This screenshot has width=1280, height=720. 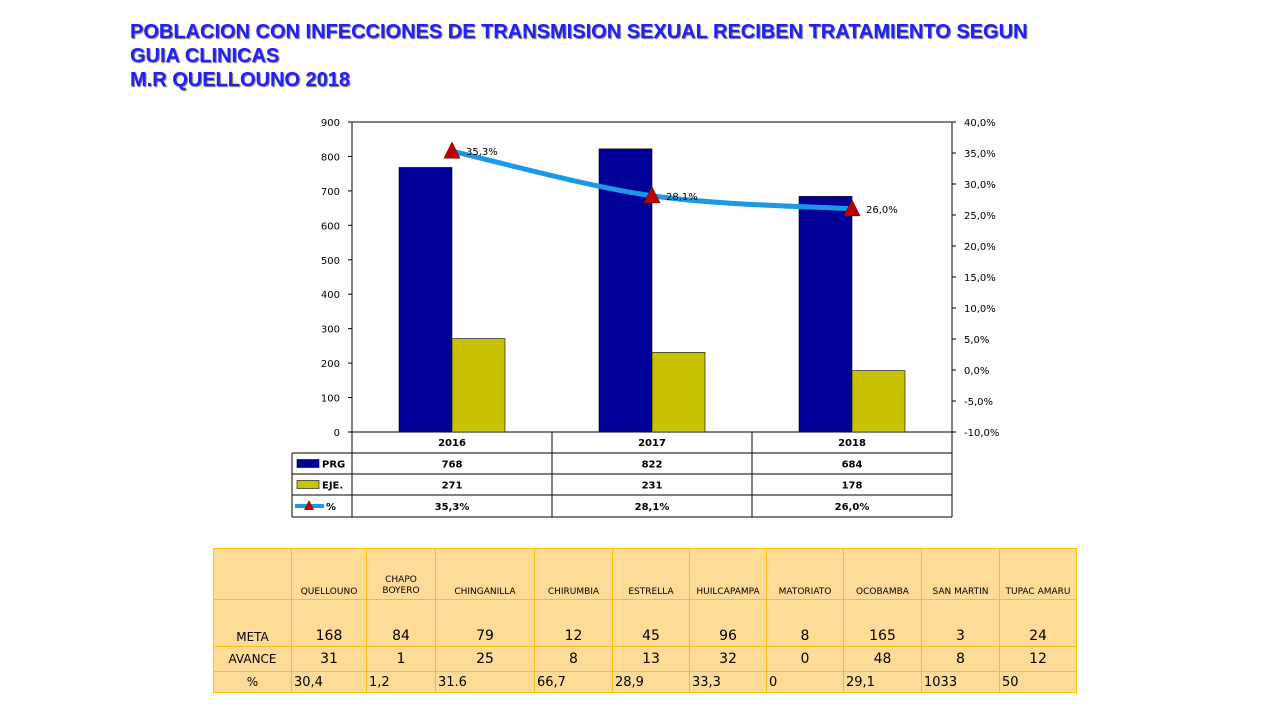 I want to click on y2-tick-label: 40,0%, so click(x=980, y=123).